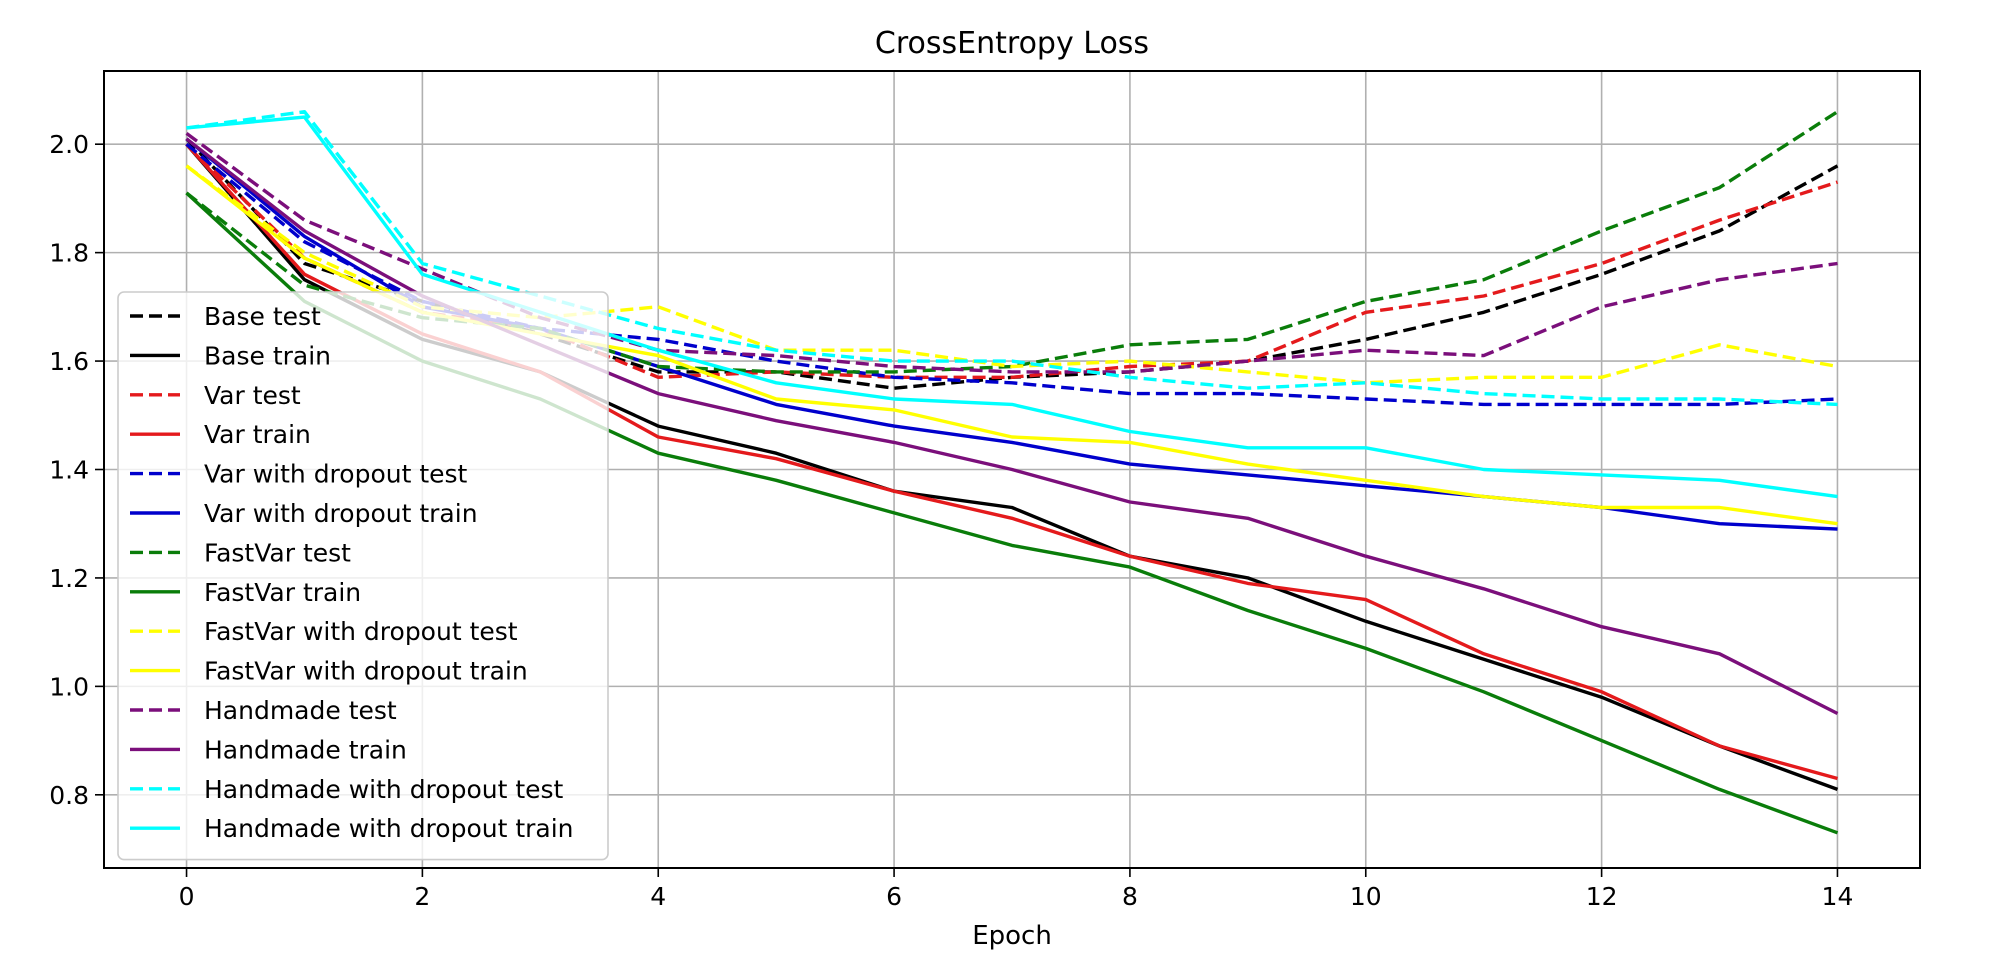  I want to click on x-tick-label: 2, so click(422, 896).